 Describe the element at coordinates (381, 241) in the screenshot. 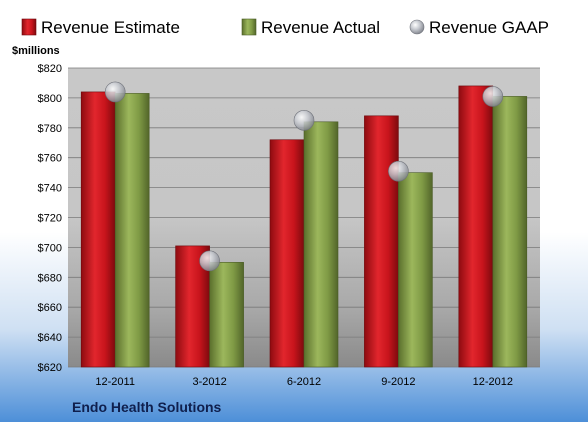

I see `bar-estimate-9-2012` at that location.